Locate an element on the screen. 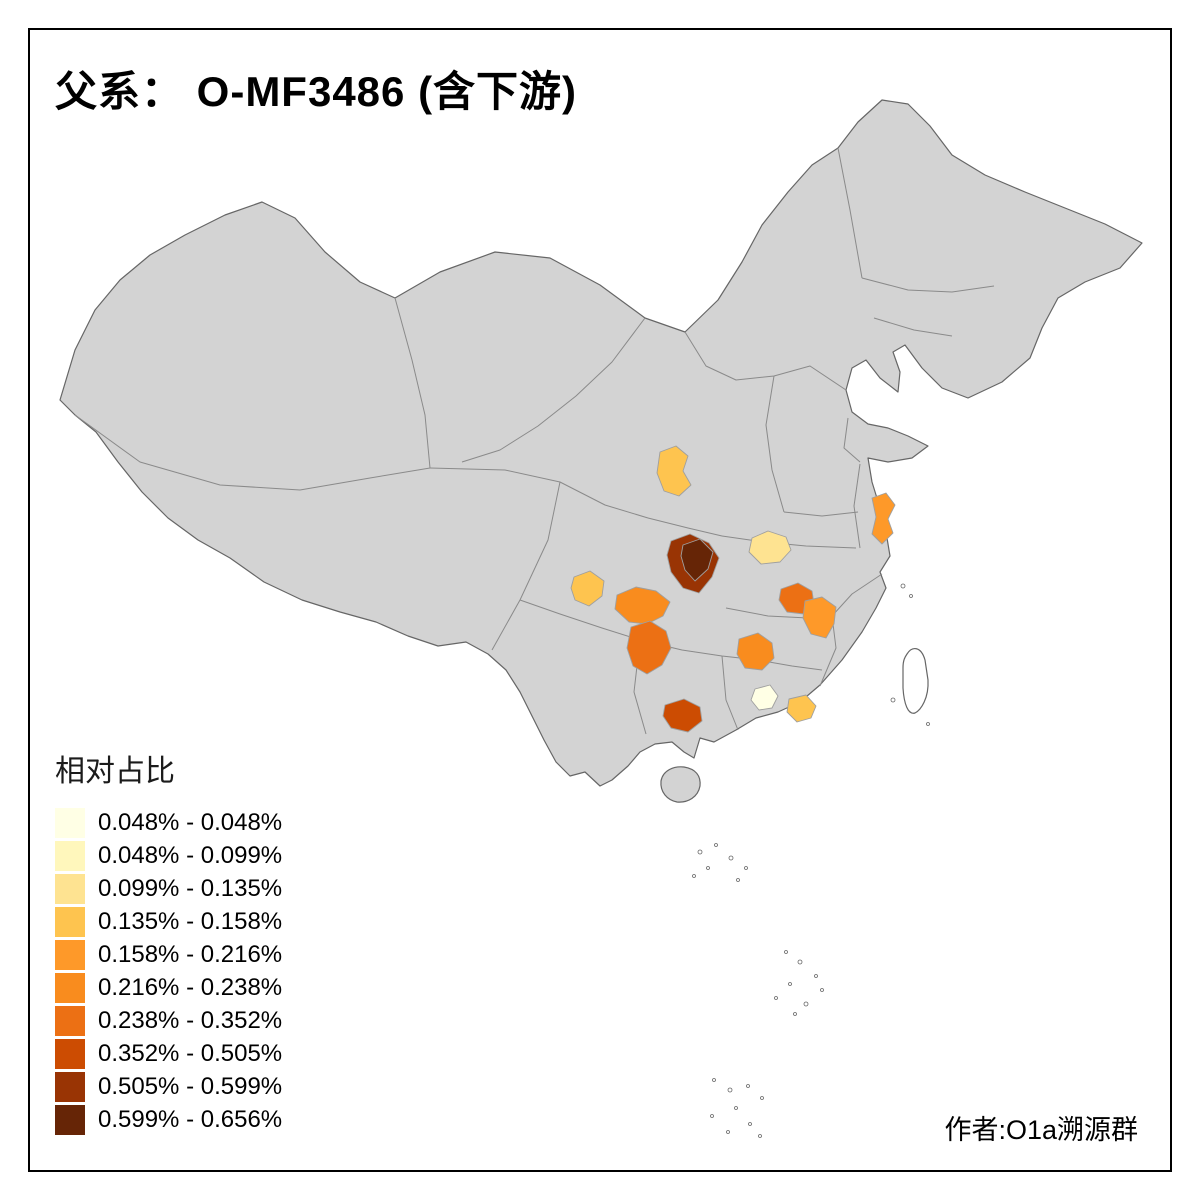 The height and width of the screenshot is (1200, 1200). region-daba-dark-core is located at coordinates (697, 560).